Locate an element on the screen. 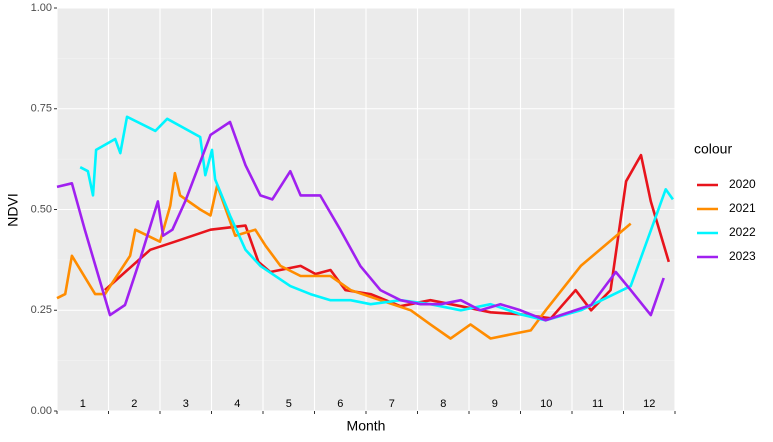  month-label: 12 is located at coordinates (649, 404).